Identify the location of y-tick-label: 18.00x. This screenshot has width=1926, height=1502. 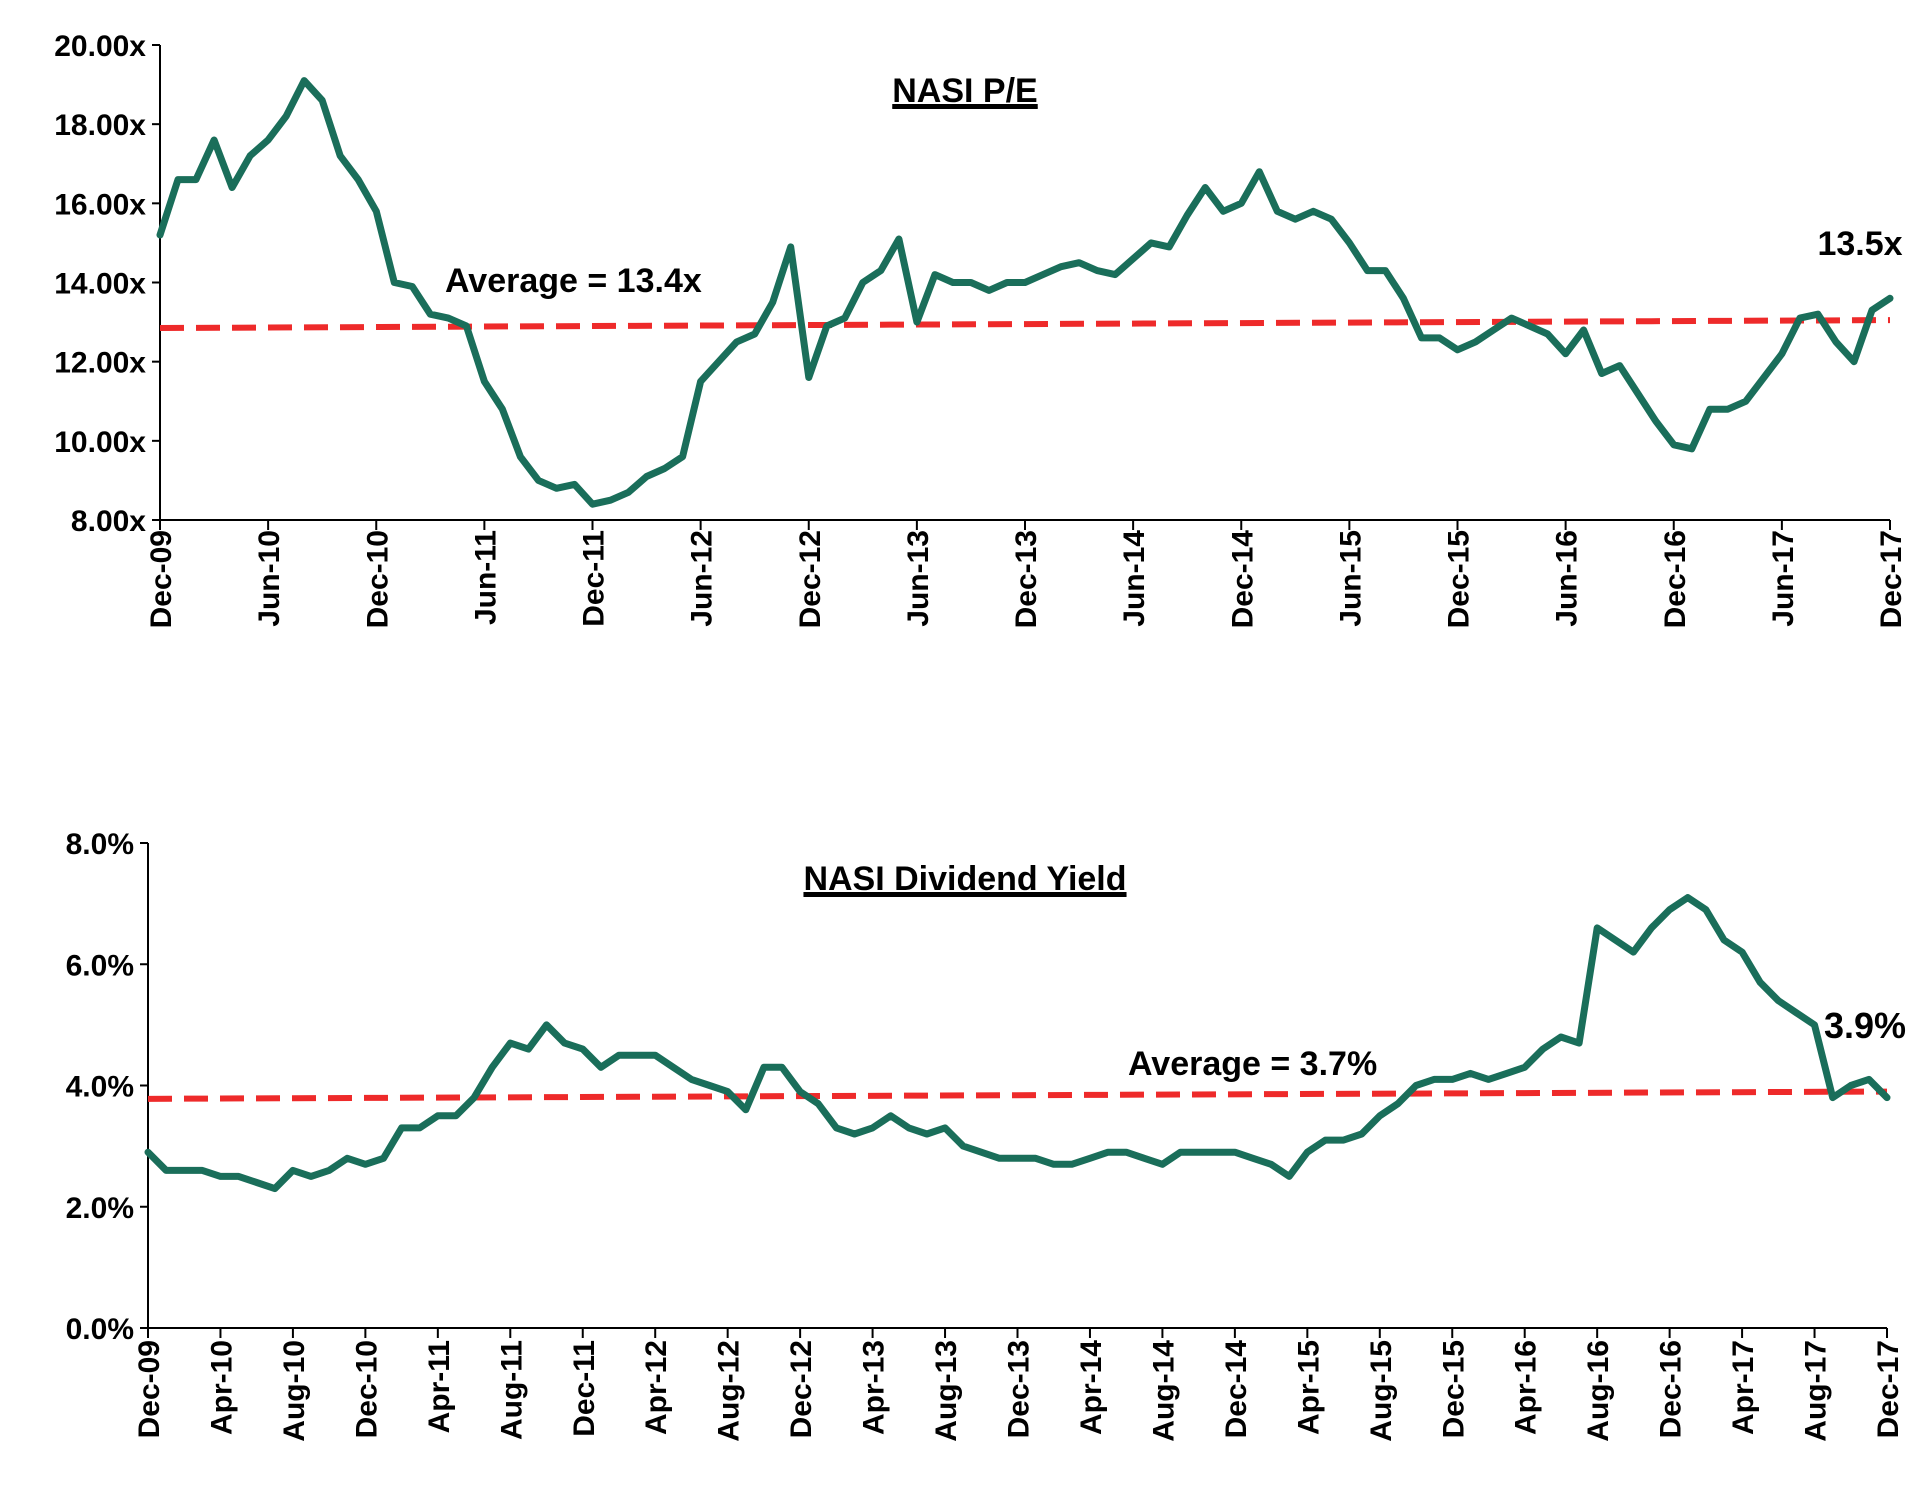
(100, 125).